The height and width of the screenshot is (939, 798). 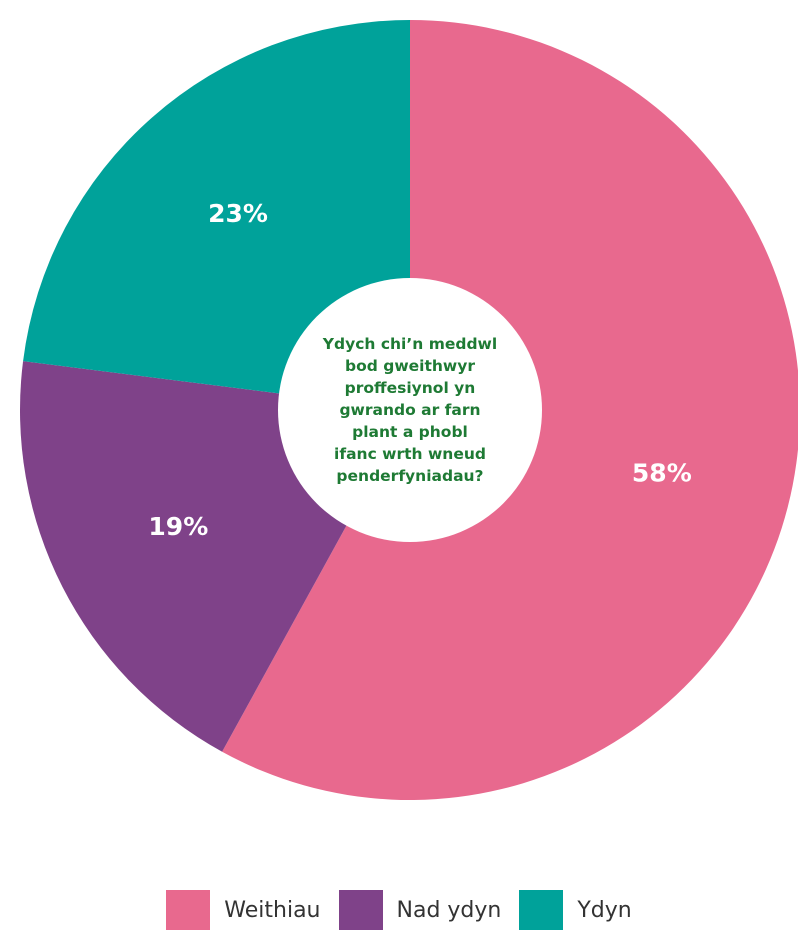 I want to click on donut-hole, so click(x=410, y=410).